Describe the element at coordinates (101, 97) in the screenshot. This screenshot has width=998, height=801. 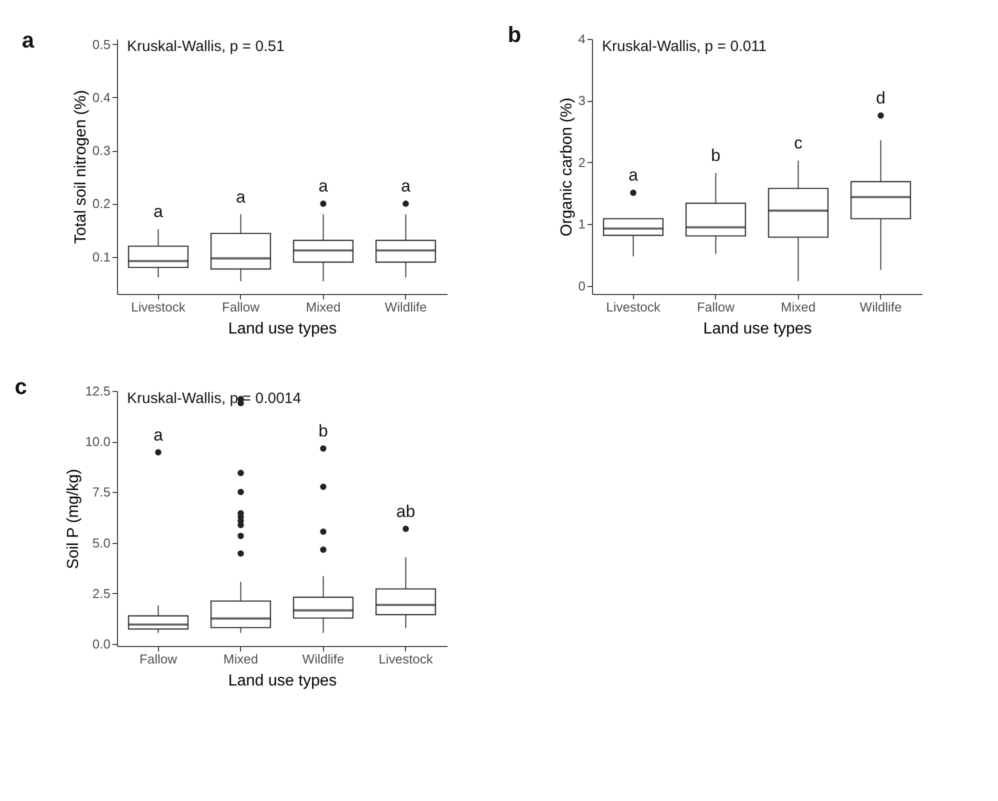
I see `y-tick-label: 0.4` at that location.